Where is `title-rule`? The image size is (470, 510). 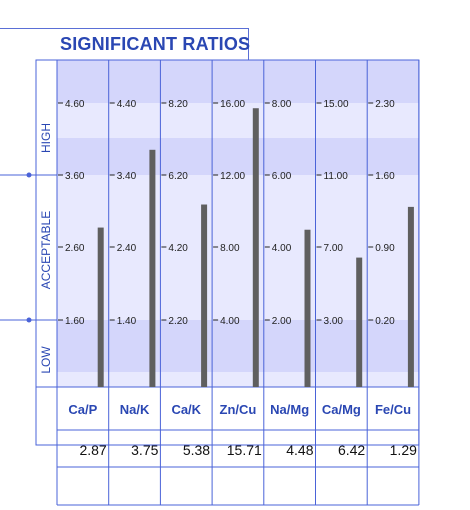 title-rule is located at coordinates (124, 28).